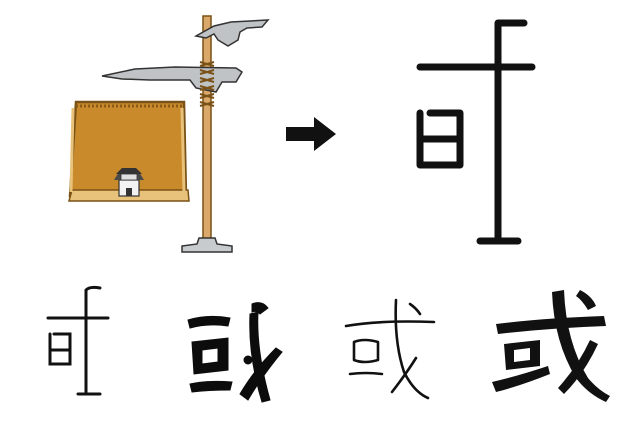 This screenshot has width=625, height=422. What do you see at coordinates (78, 340) in the screenshot?
I see `oracle-bone-glyph` at bounding box center [78, 340].